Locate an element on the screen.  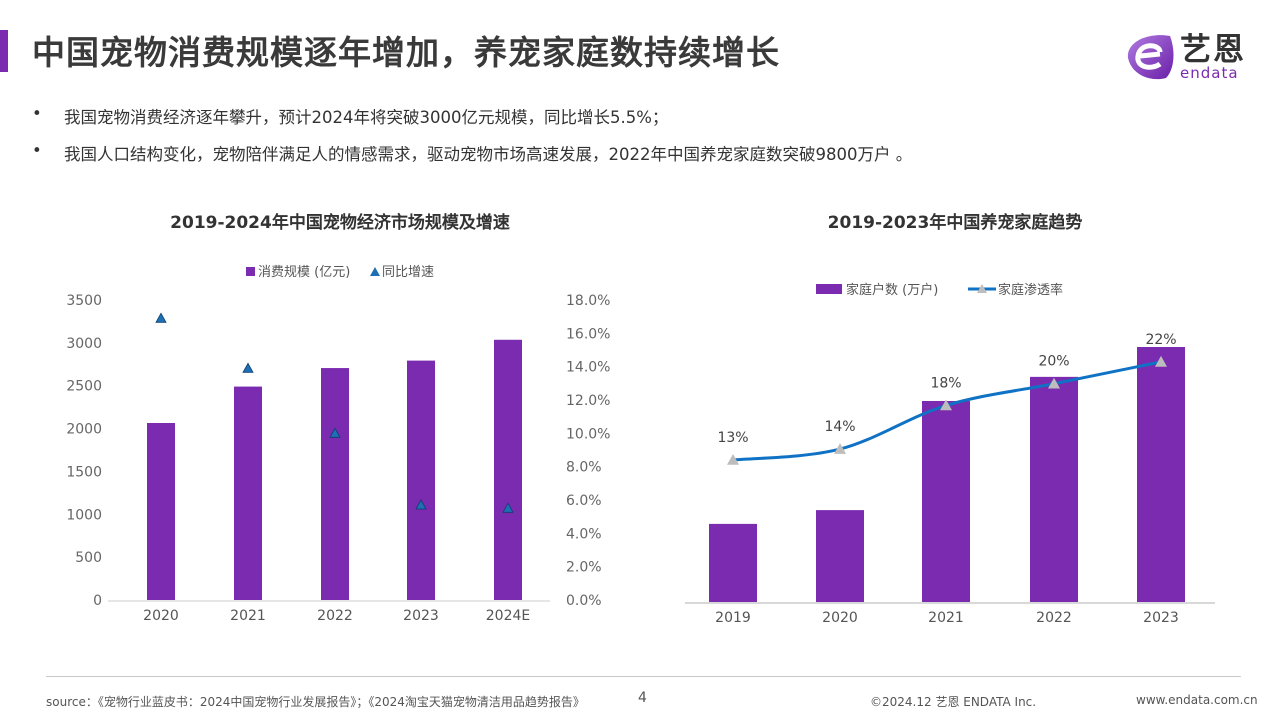
chart2-penetration-marker-2022 is located at coordinates (1054, 383).